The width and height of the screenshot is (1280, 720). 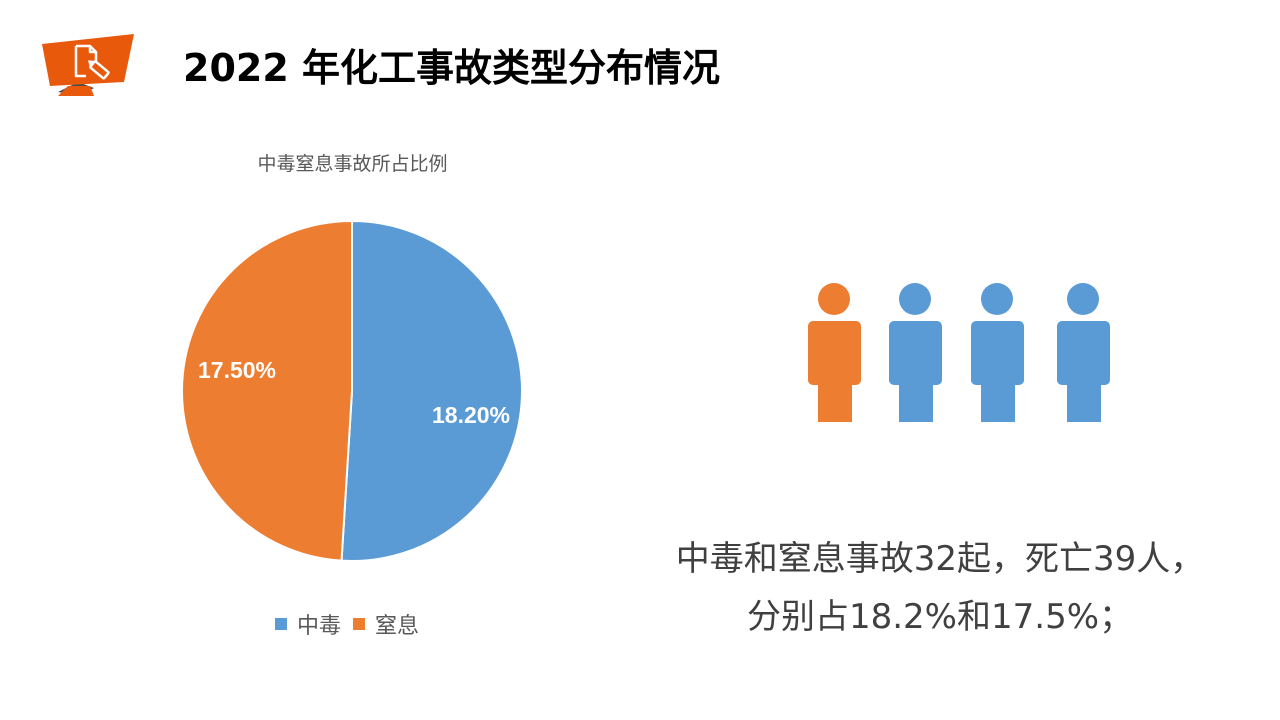 What do you see at coordinates (319, 626) in the screenshot?
I see `legend-label-poisoning: 中毒` at bounding box center [319, 626].